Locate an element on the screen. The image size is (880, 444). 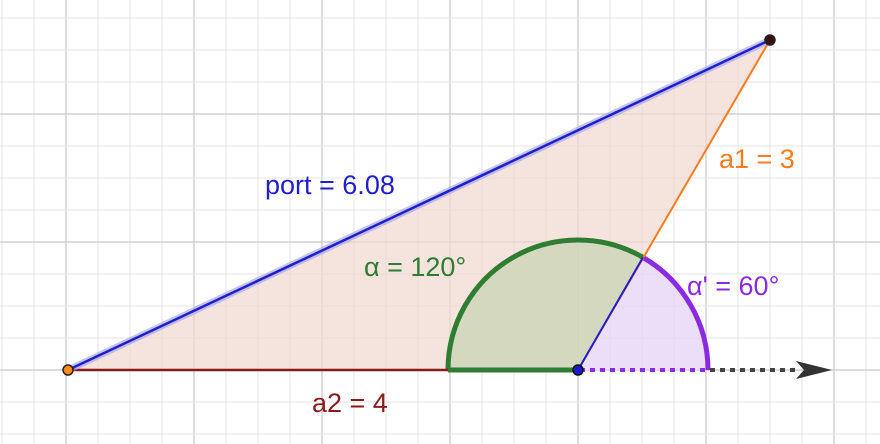
alpha-label: α = 120° is located at coordinates (415, 267).